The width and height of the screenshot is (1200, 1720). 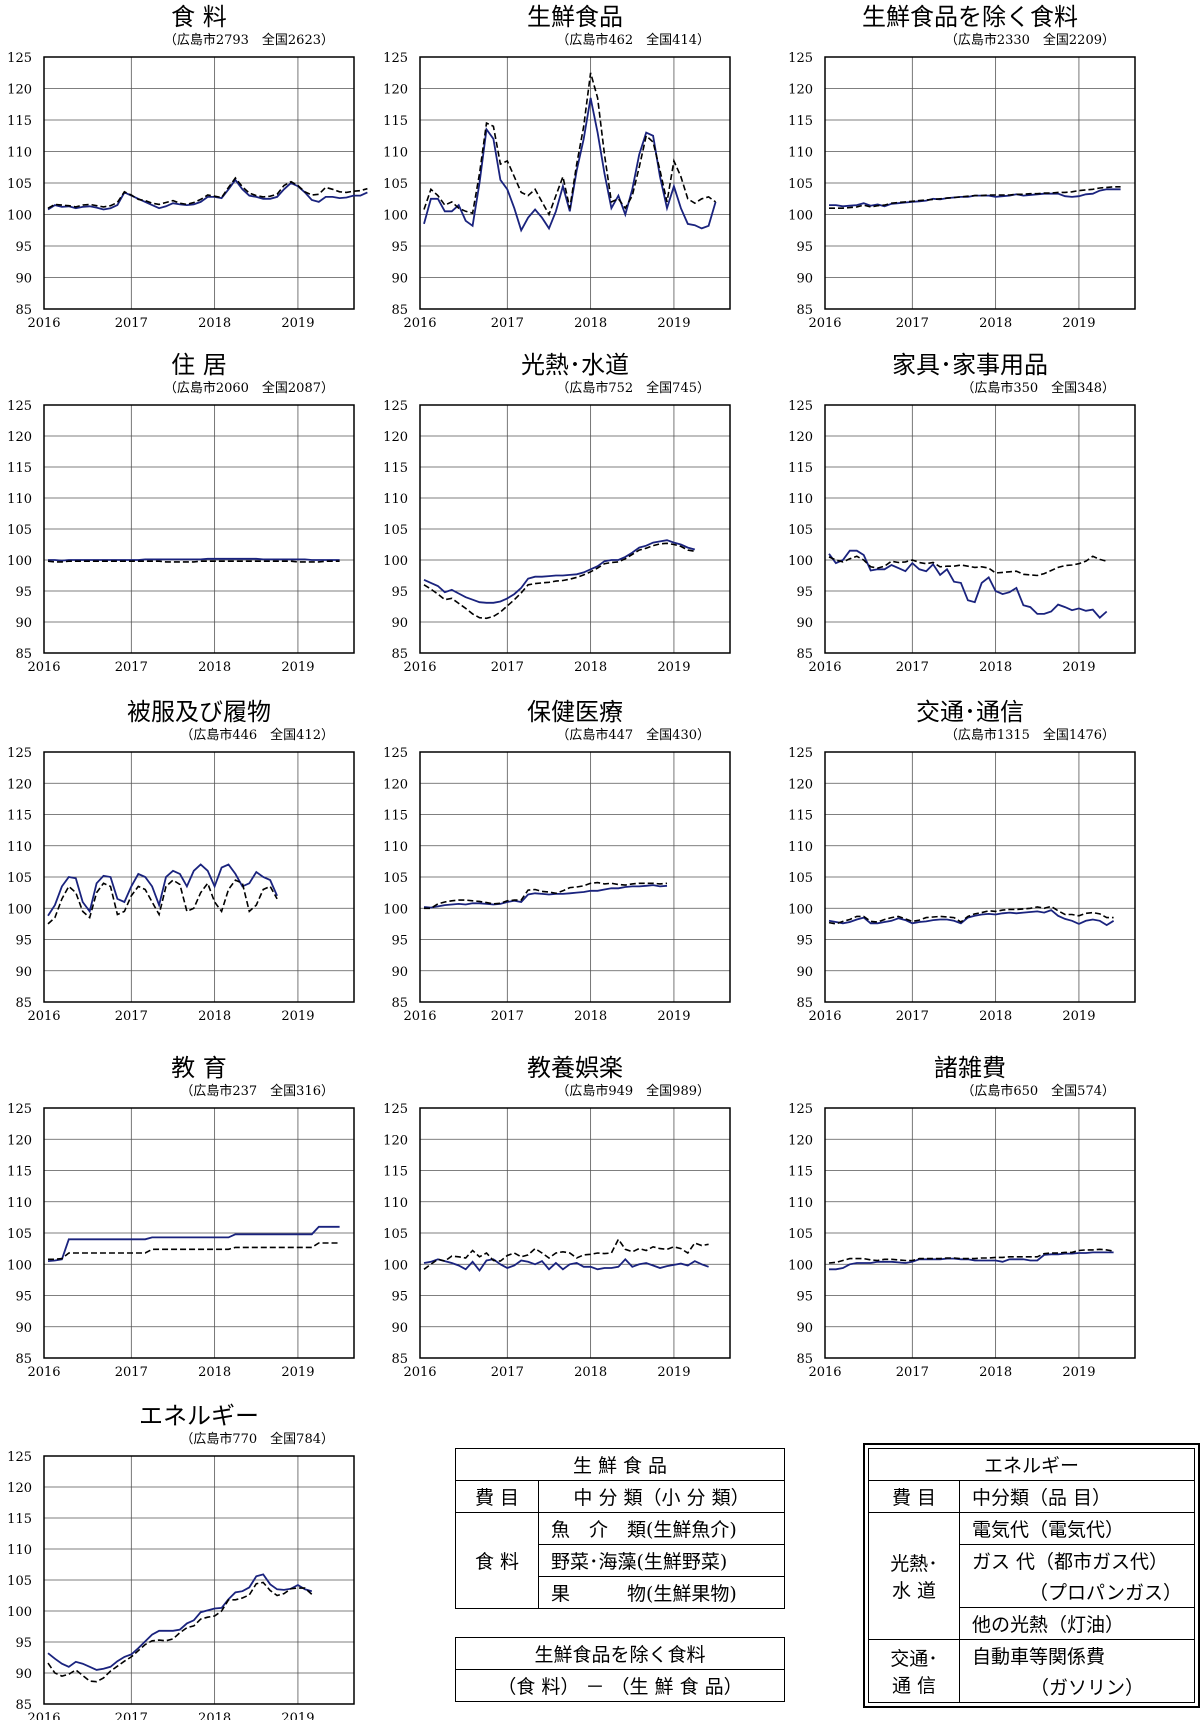 I want to click on chart-subtitle: （広島市2330 全国2209）, so click(x=1030, y=40).